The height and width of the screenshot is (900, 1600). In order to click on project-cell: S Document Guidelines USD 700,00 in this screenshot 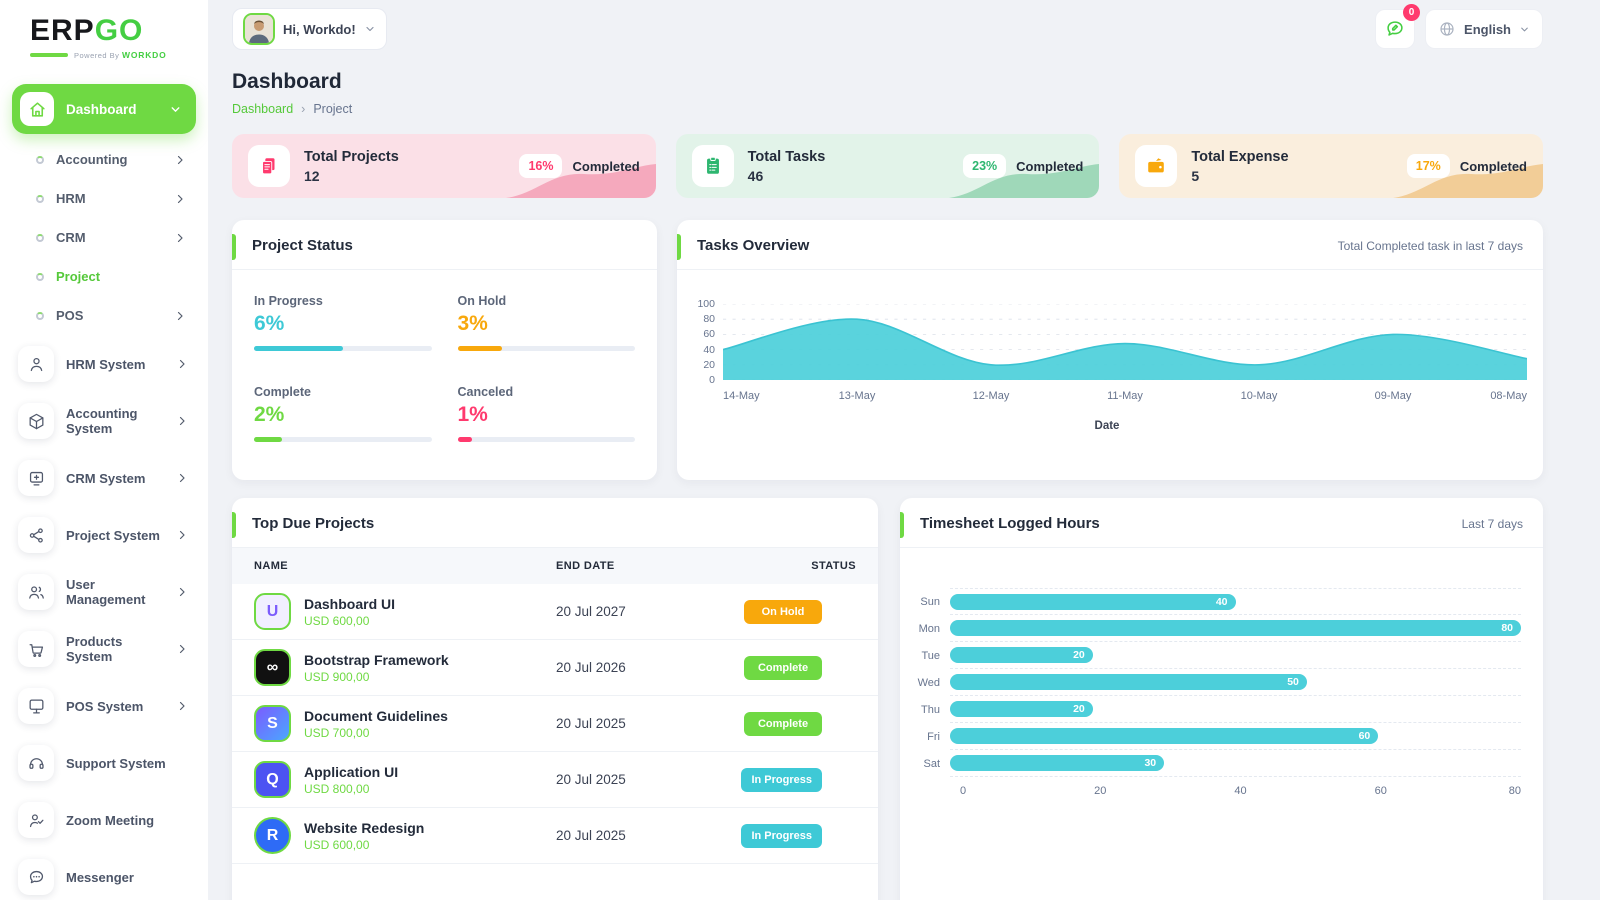, I will do `click(405, 723)`.